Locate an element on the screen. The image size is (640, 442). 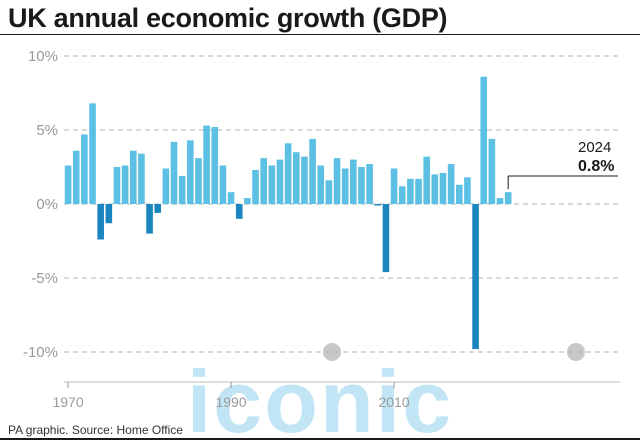
bar-1978 is located at coordinates (133, 177).